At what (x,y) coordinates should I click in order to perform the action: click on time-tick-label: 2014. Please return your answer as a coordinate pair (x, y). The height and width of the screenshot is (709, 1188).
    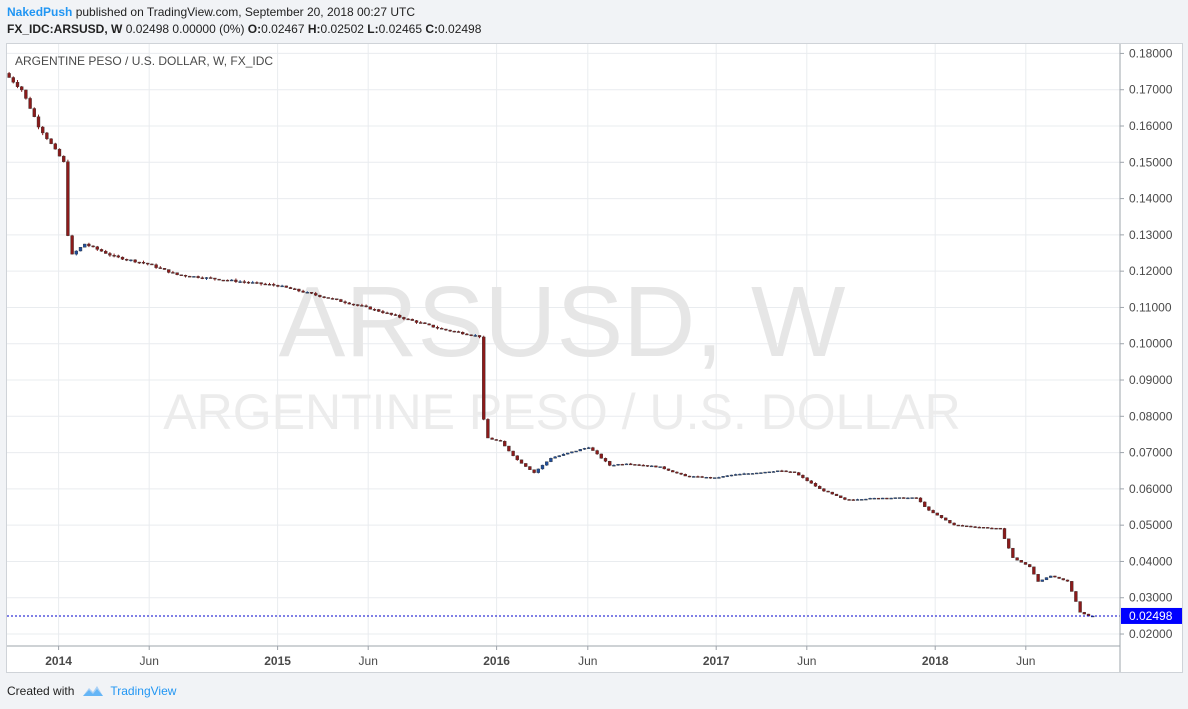
    Looking at the image, I should click on (58, 661).